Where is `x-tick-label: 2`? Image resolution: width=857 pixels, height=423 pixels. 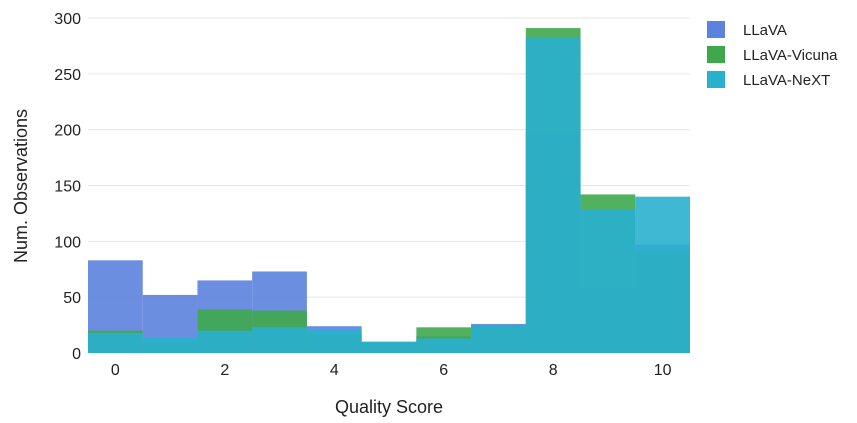 x-tick-label: 2 is located at coordinates (224, 370).